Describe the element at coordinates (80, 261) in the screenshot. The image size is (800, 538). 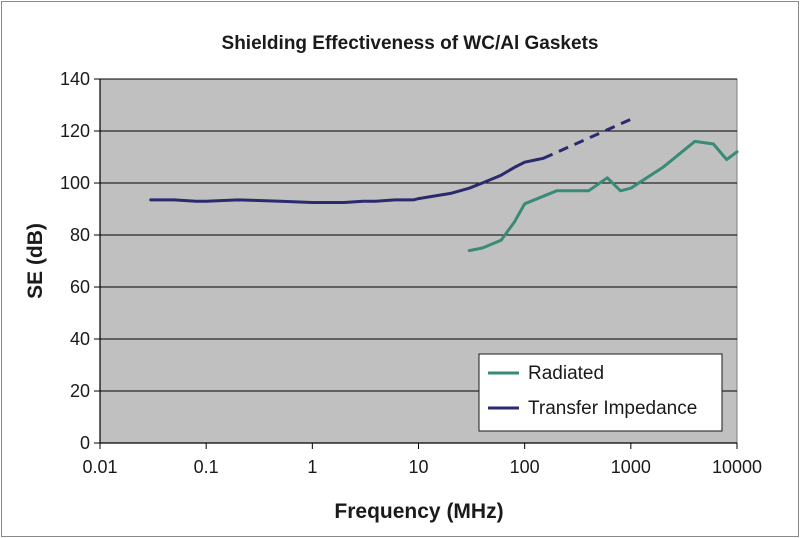
I see `y-axis-ticks: 0 20 40 60 80 100 120 140` at that location.